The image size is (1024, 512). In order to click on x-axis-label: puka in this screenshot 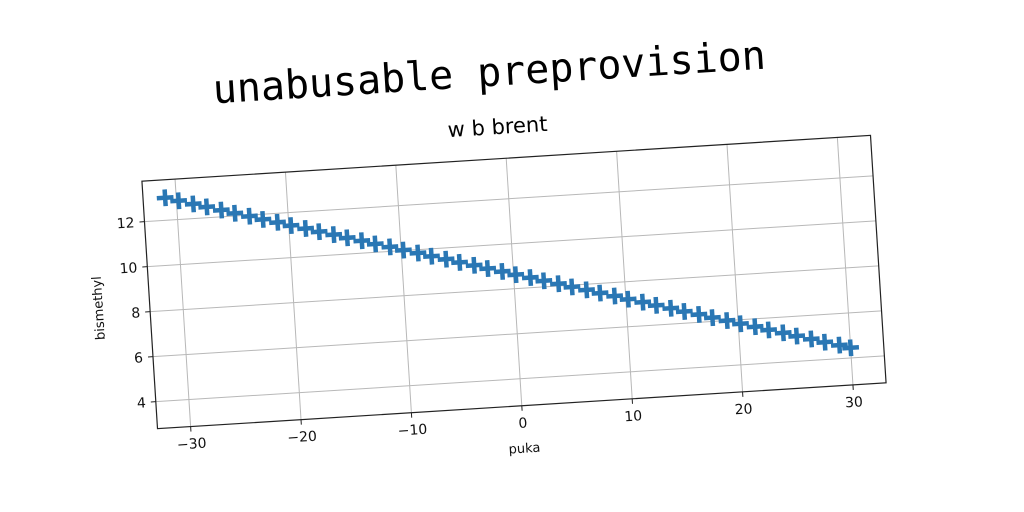, I will do `click(524, 449)`.